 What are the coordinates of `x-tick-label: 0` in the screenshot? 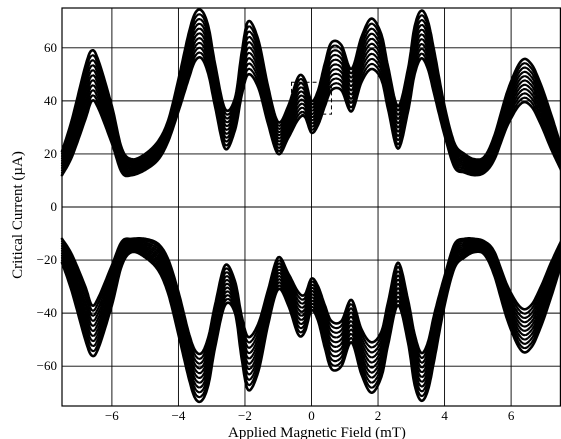 It's located at (311, 415).